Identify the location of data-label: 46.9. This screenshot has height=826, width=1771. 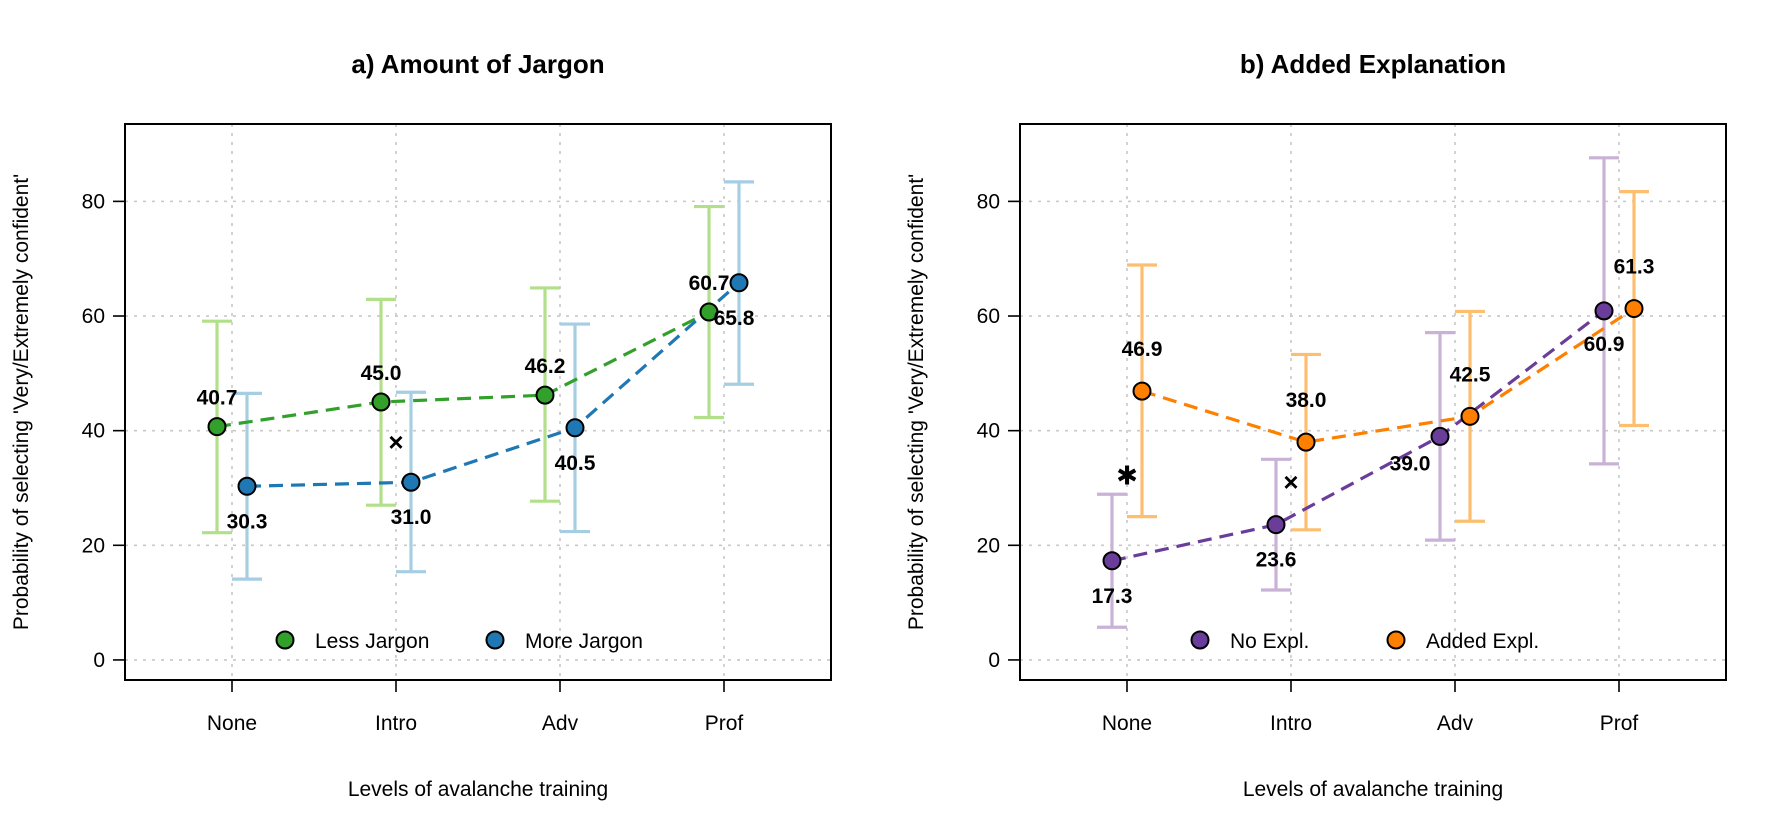
(1142, 349).